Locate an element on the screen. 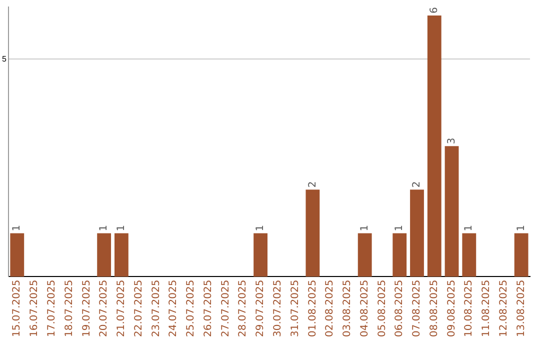 The height and width of the screenshot is (340, 540). x-tick-label: 09.08.2025 is located at coordinates (452, 309).